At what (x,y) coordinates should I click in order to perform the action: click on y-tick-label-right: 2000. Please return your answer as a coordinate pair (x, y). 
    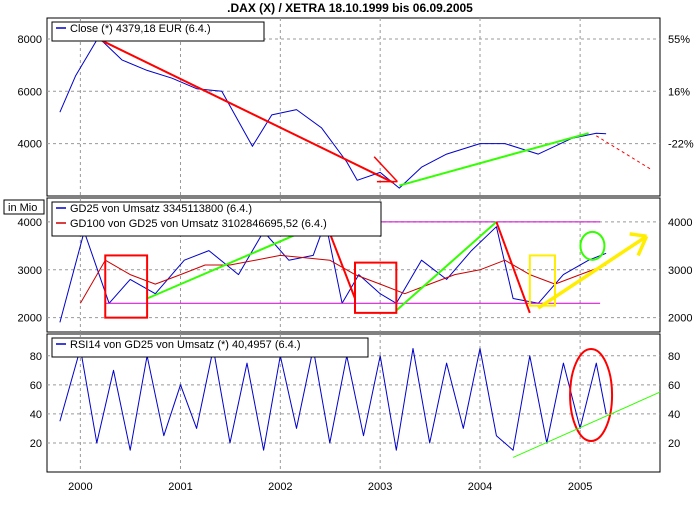
    Looking at the image, I should click on (680, 319).